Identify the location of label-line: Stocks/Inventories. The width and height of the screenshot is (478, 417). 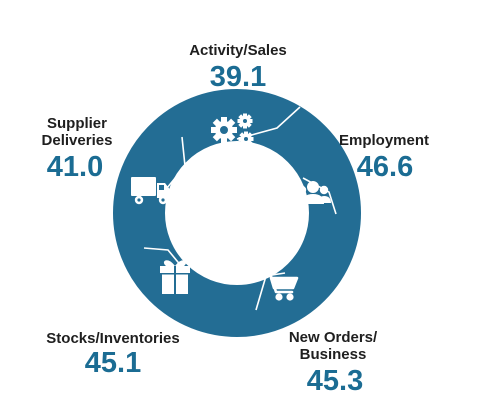
(113, 338).